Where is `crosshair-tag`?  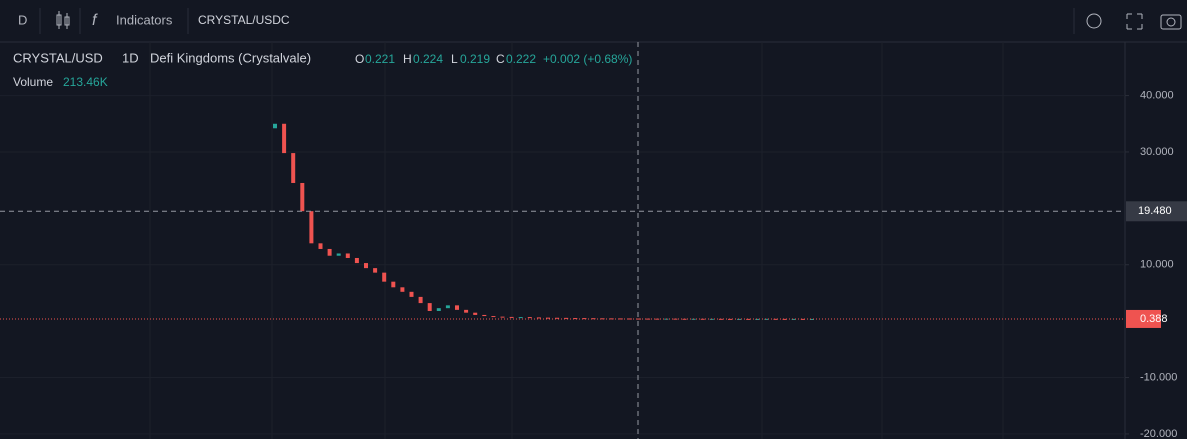
crosshair-tag is located at coordinates (1156, 211).